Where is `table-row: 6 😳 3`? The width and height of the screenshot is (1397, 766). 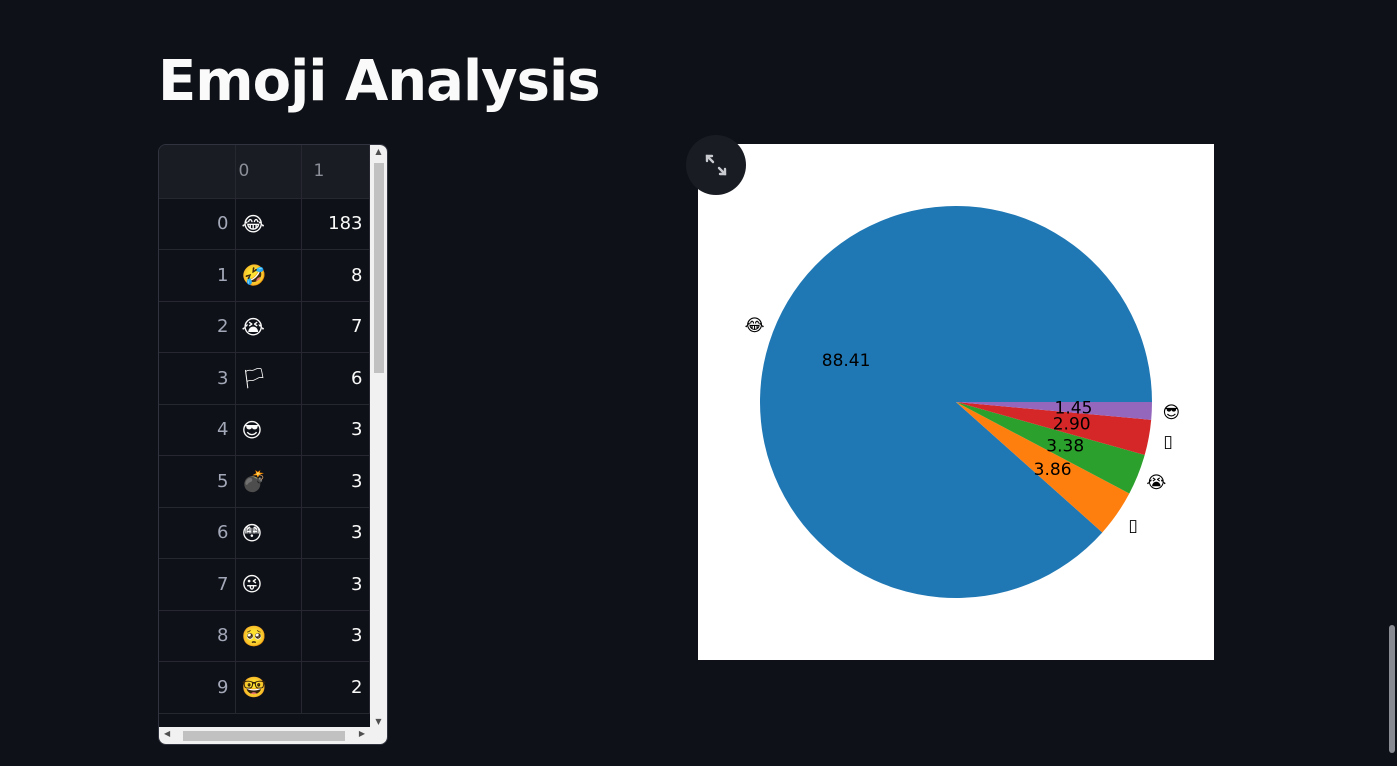 table-row: 6 😳 3 is located at coordinates (264, 533).